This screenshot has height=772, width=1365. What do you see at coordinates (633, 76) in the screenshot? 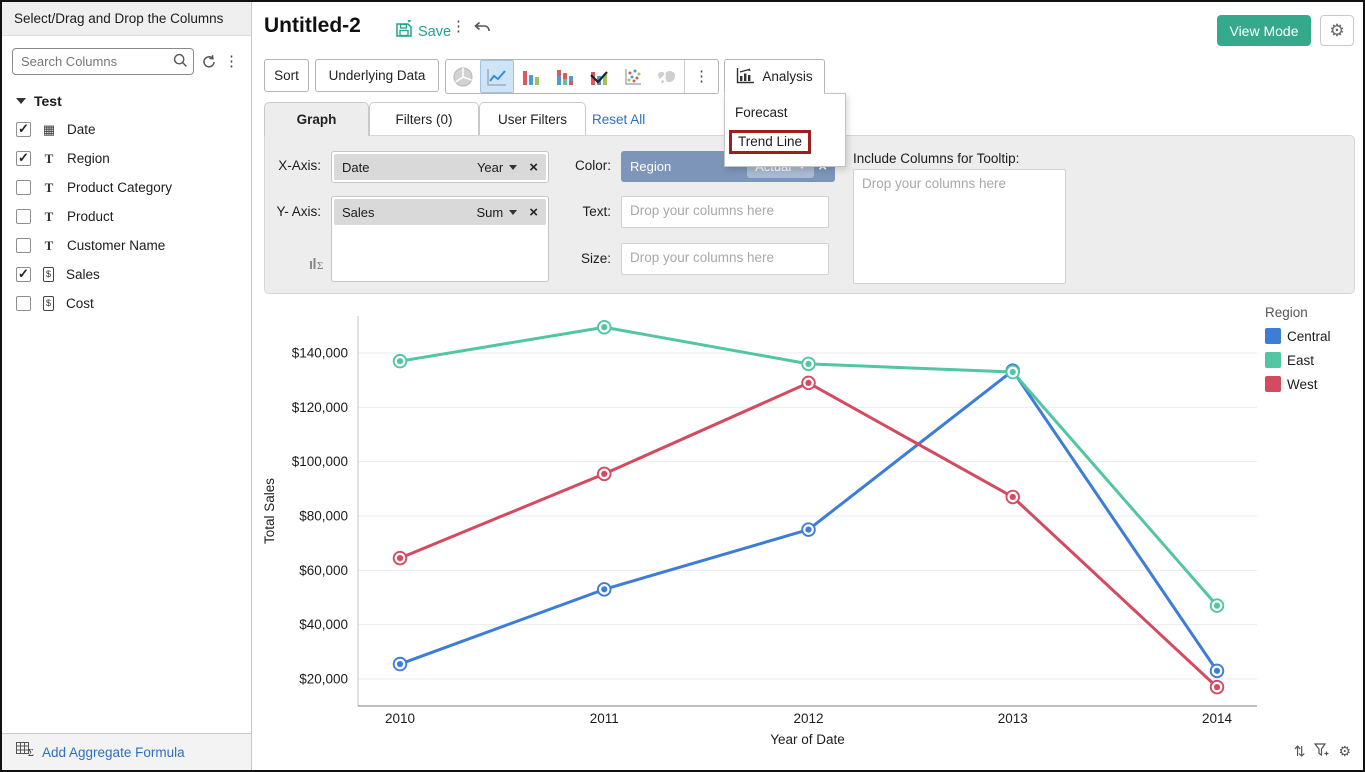
I see `scatter-chart-icon` at bounding box center [633, 76].